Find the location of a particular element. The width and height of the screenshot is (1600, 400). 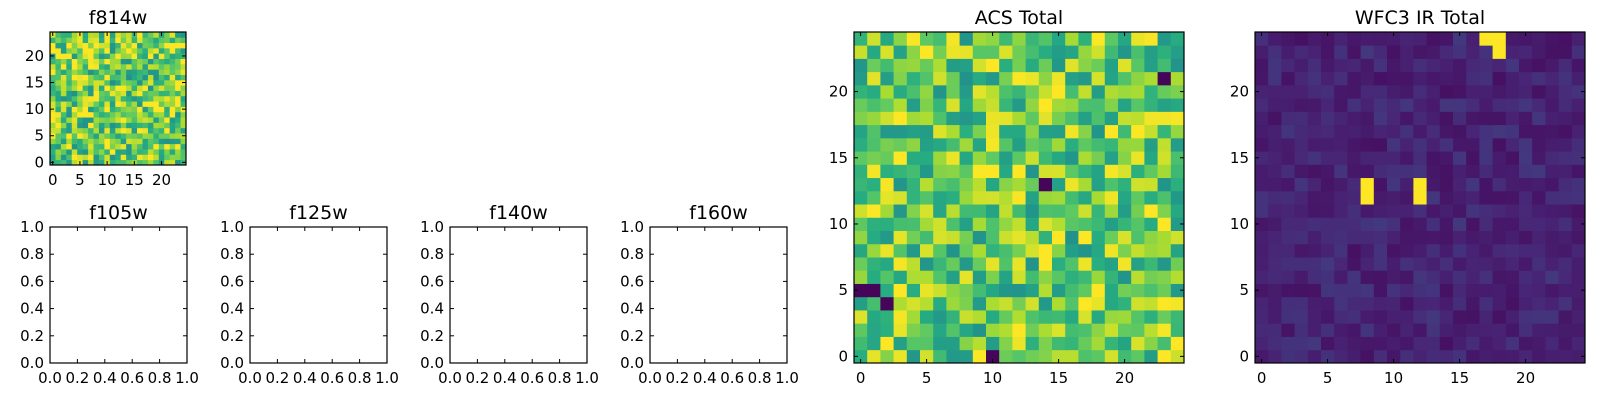

y-tick-label: 5 is located at coordinates (1244, 290).